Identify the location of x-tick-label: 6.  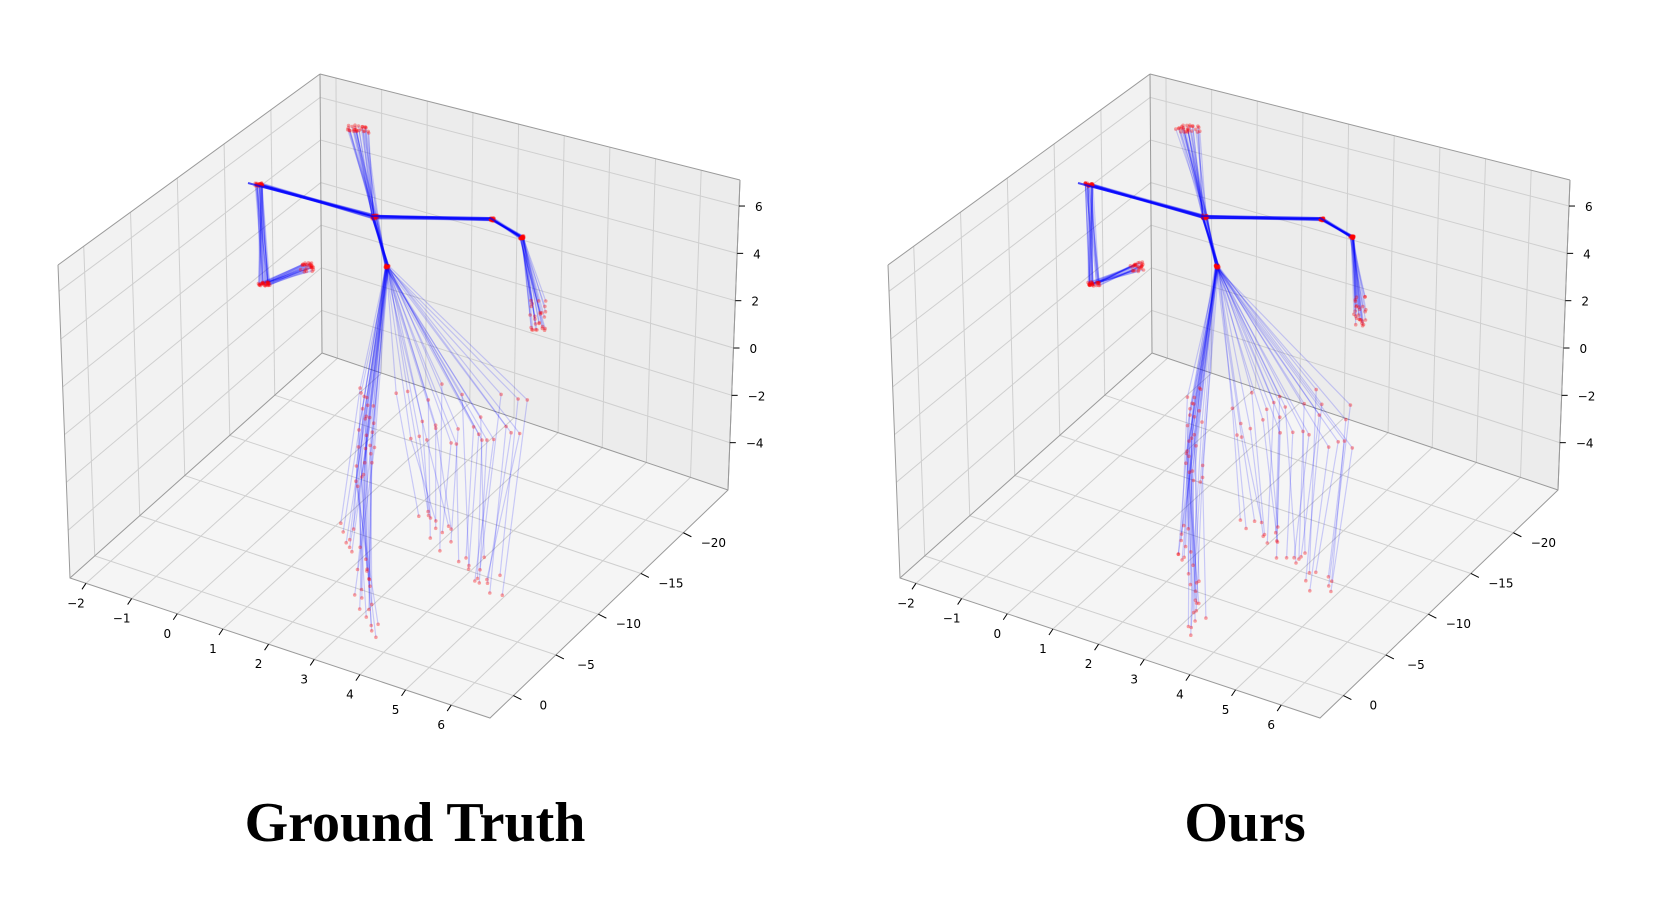
(441, 725).